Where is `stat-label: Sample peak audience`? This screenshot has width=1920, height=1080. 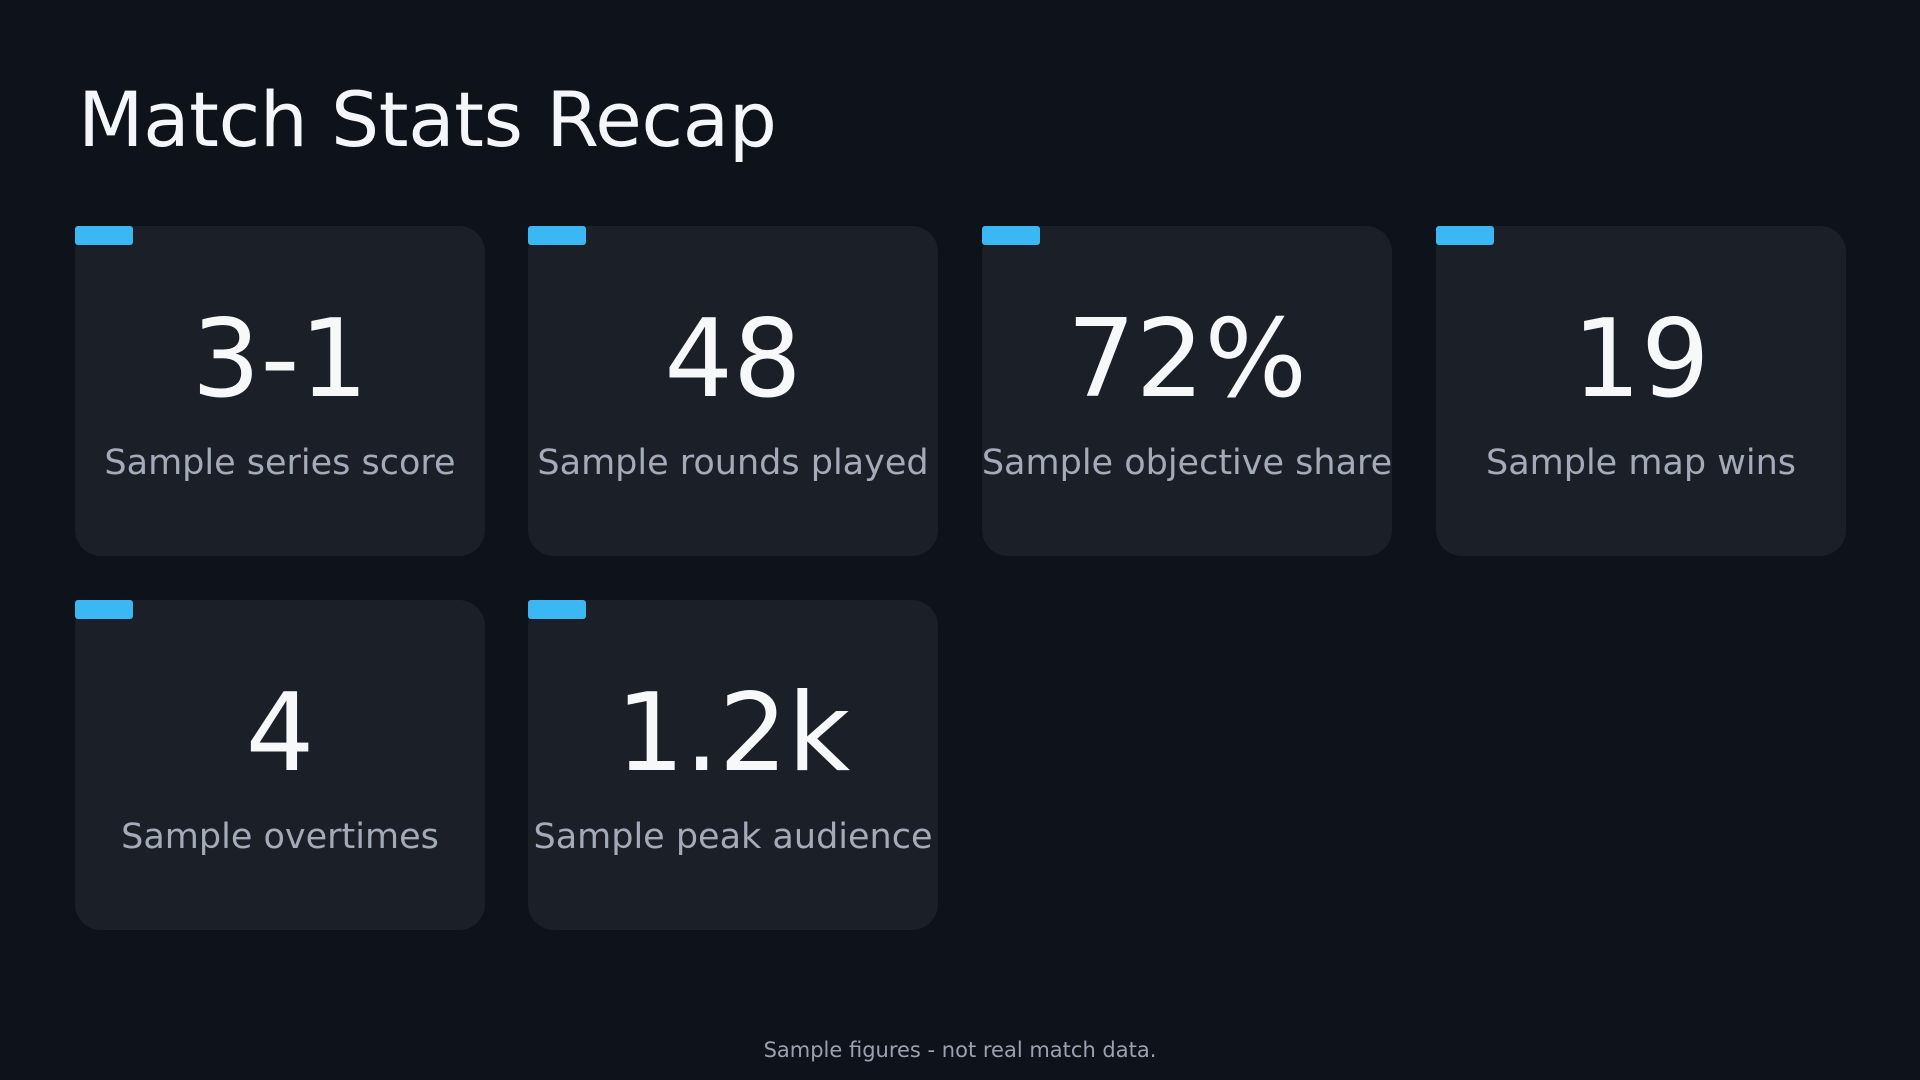
stat-label: Sample peak audience is located at coordinates (733, 837).